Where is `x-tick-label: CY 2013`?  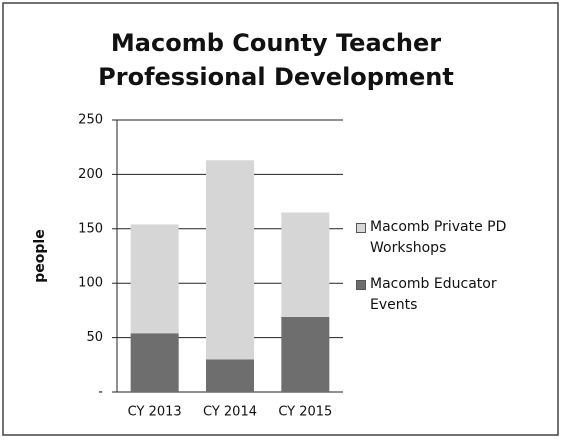
x-tick-label: CY 2013 is located at coordinates (155, 412).